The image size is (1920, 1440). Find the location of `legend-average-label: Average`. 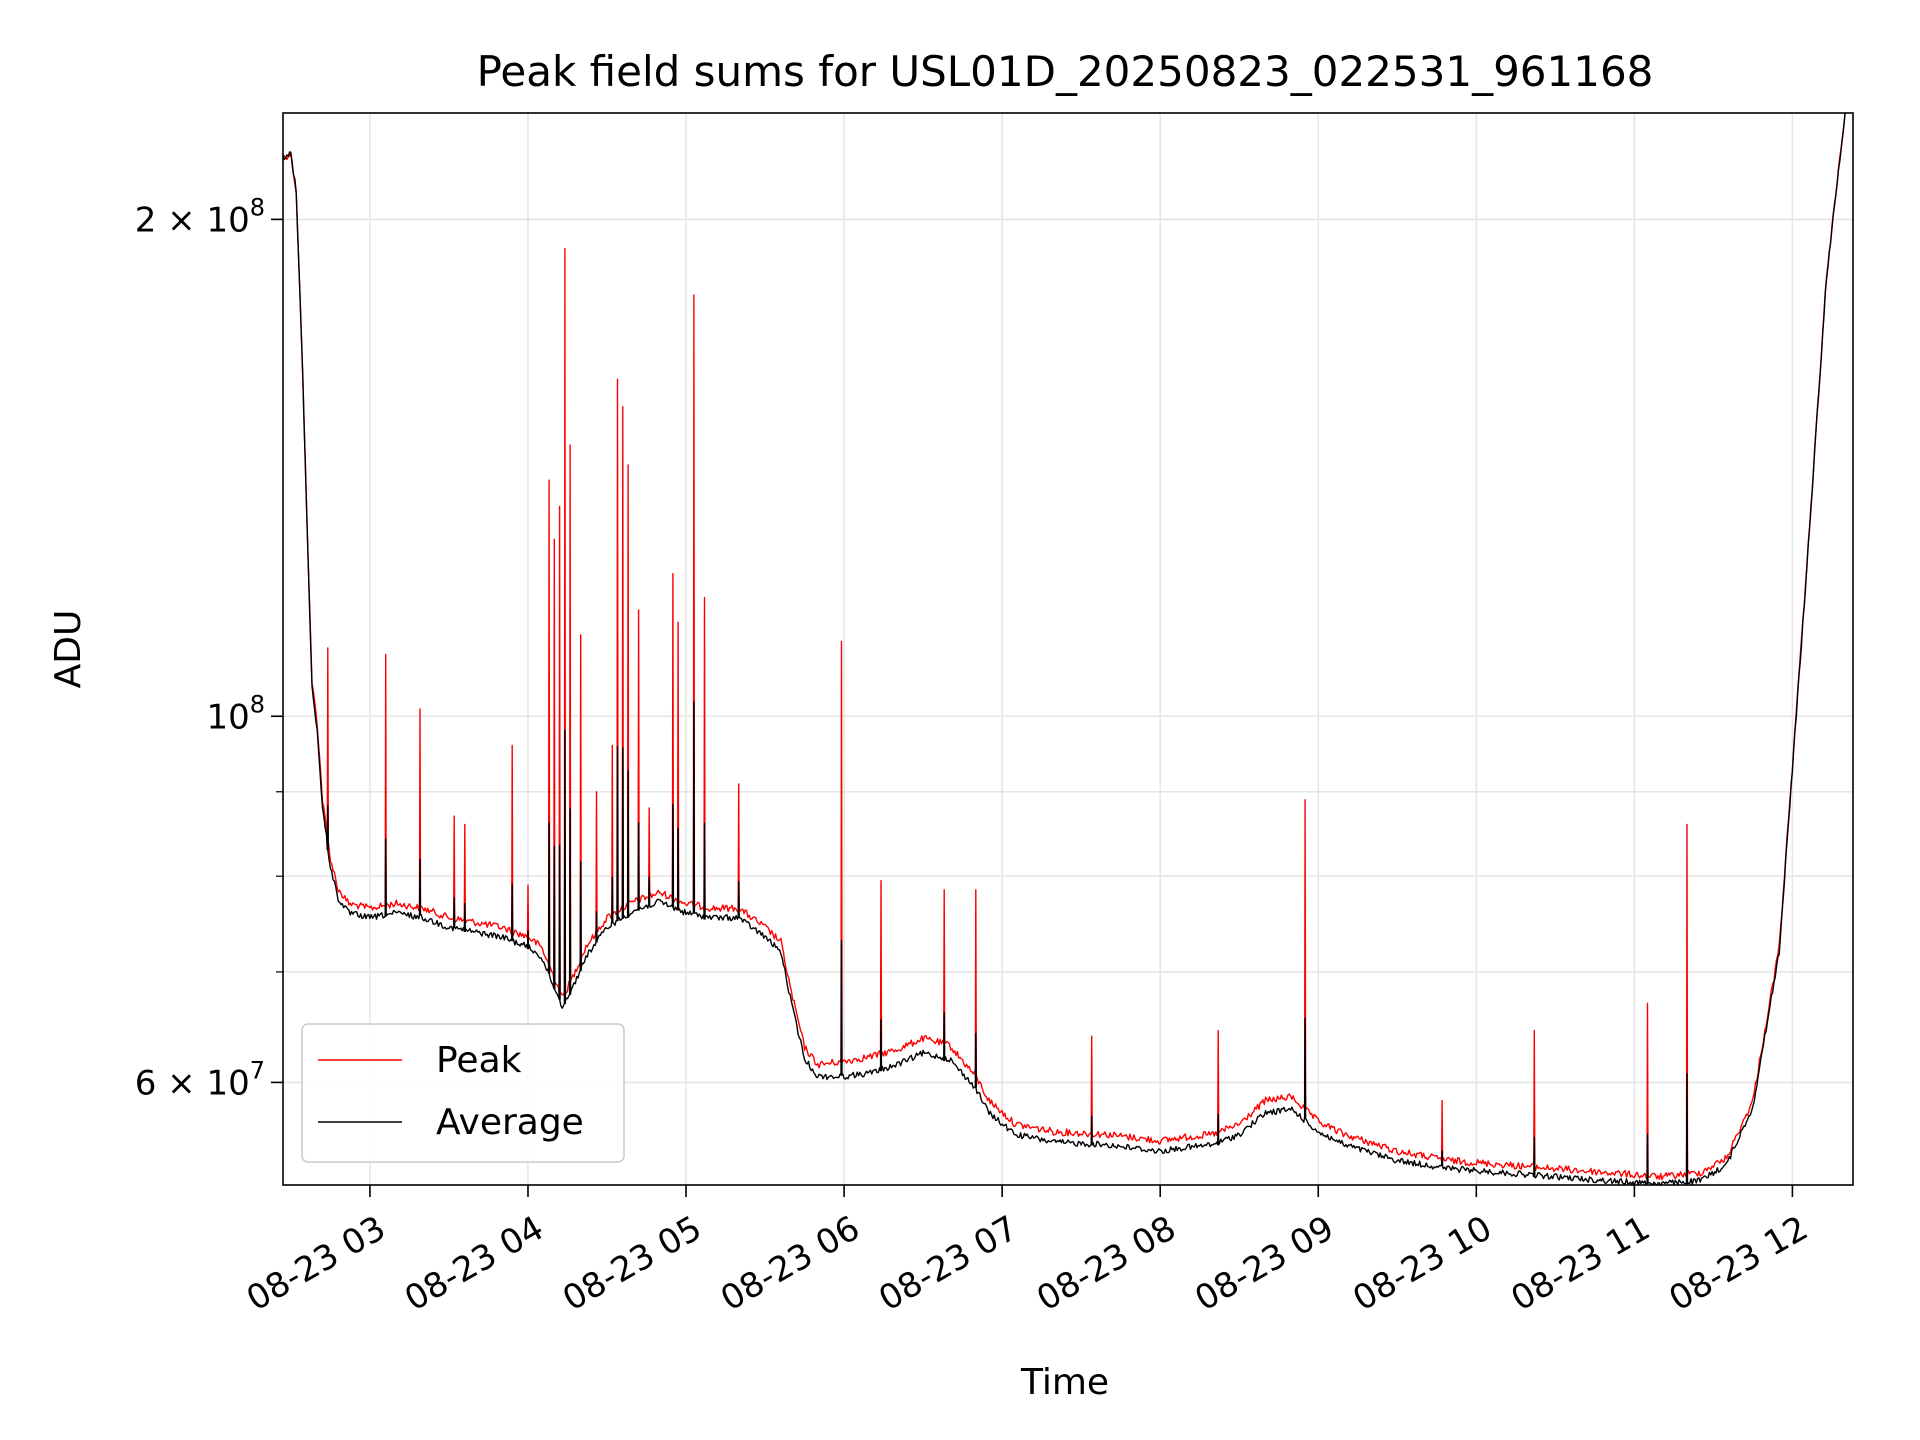

legend-average-label: Average is located at coordinates (510, 1122).